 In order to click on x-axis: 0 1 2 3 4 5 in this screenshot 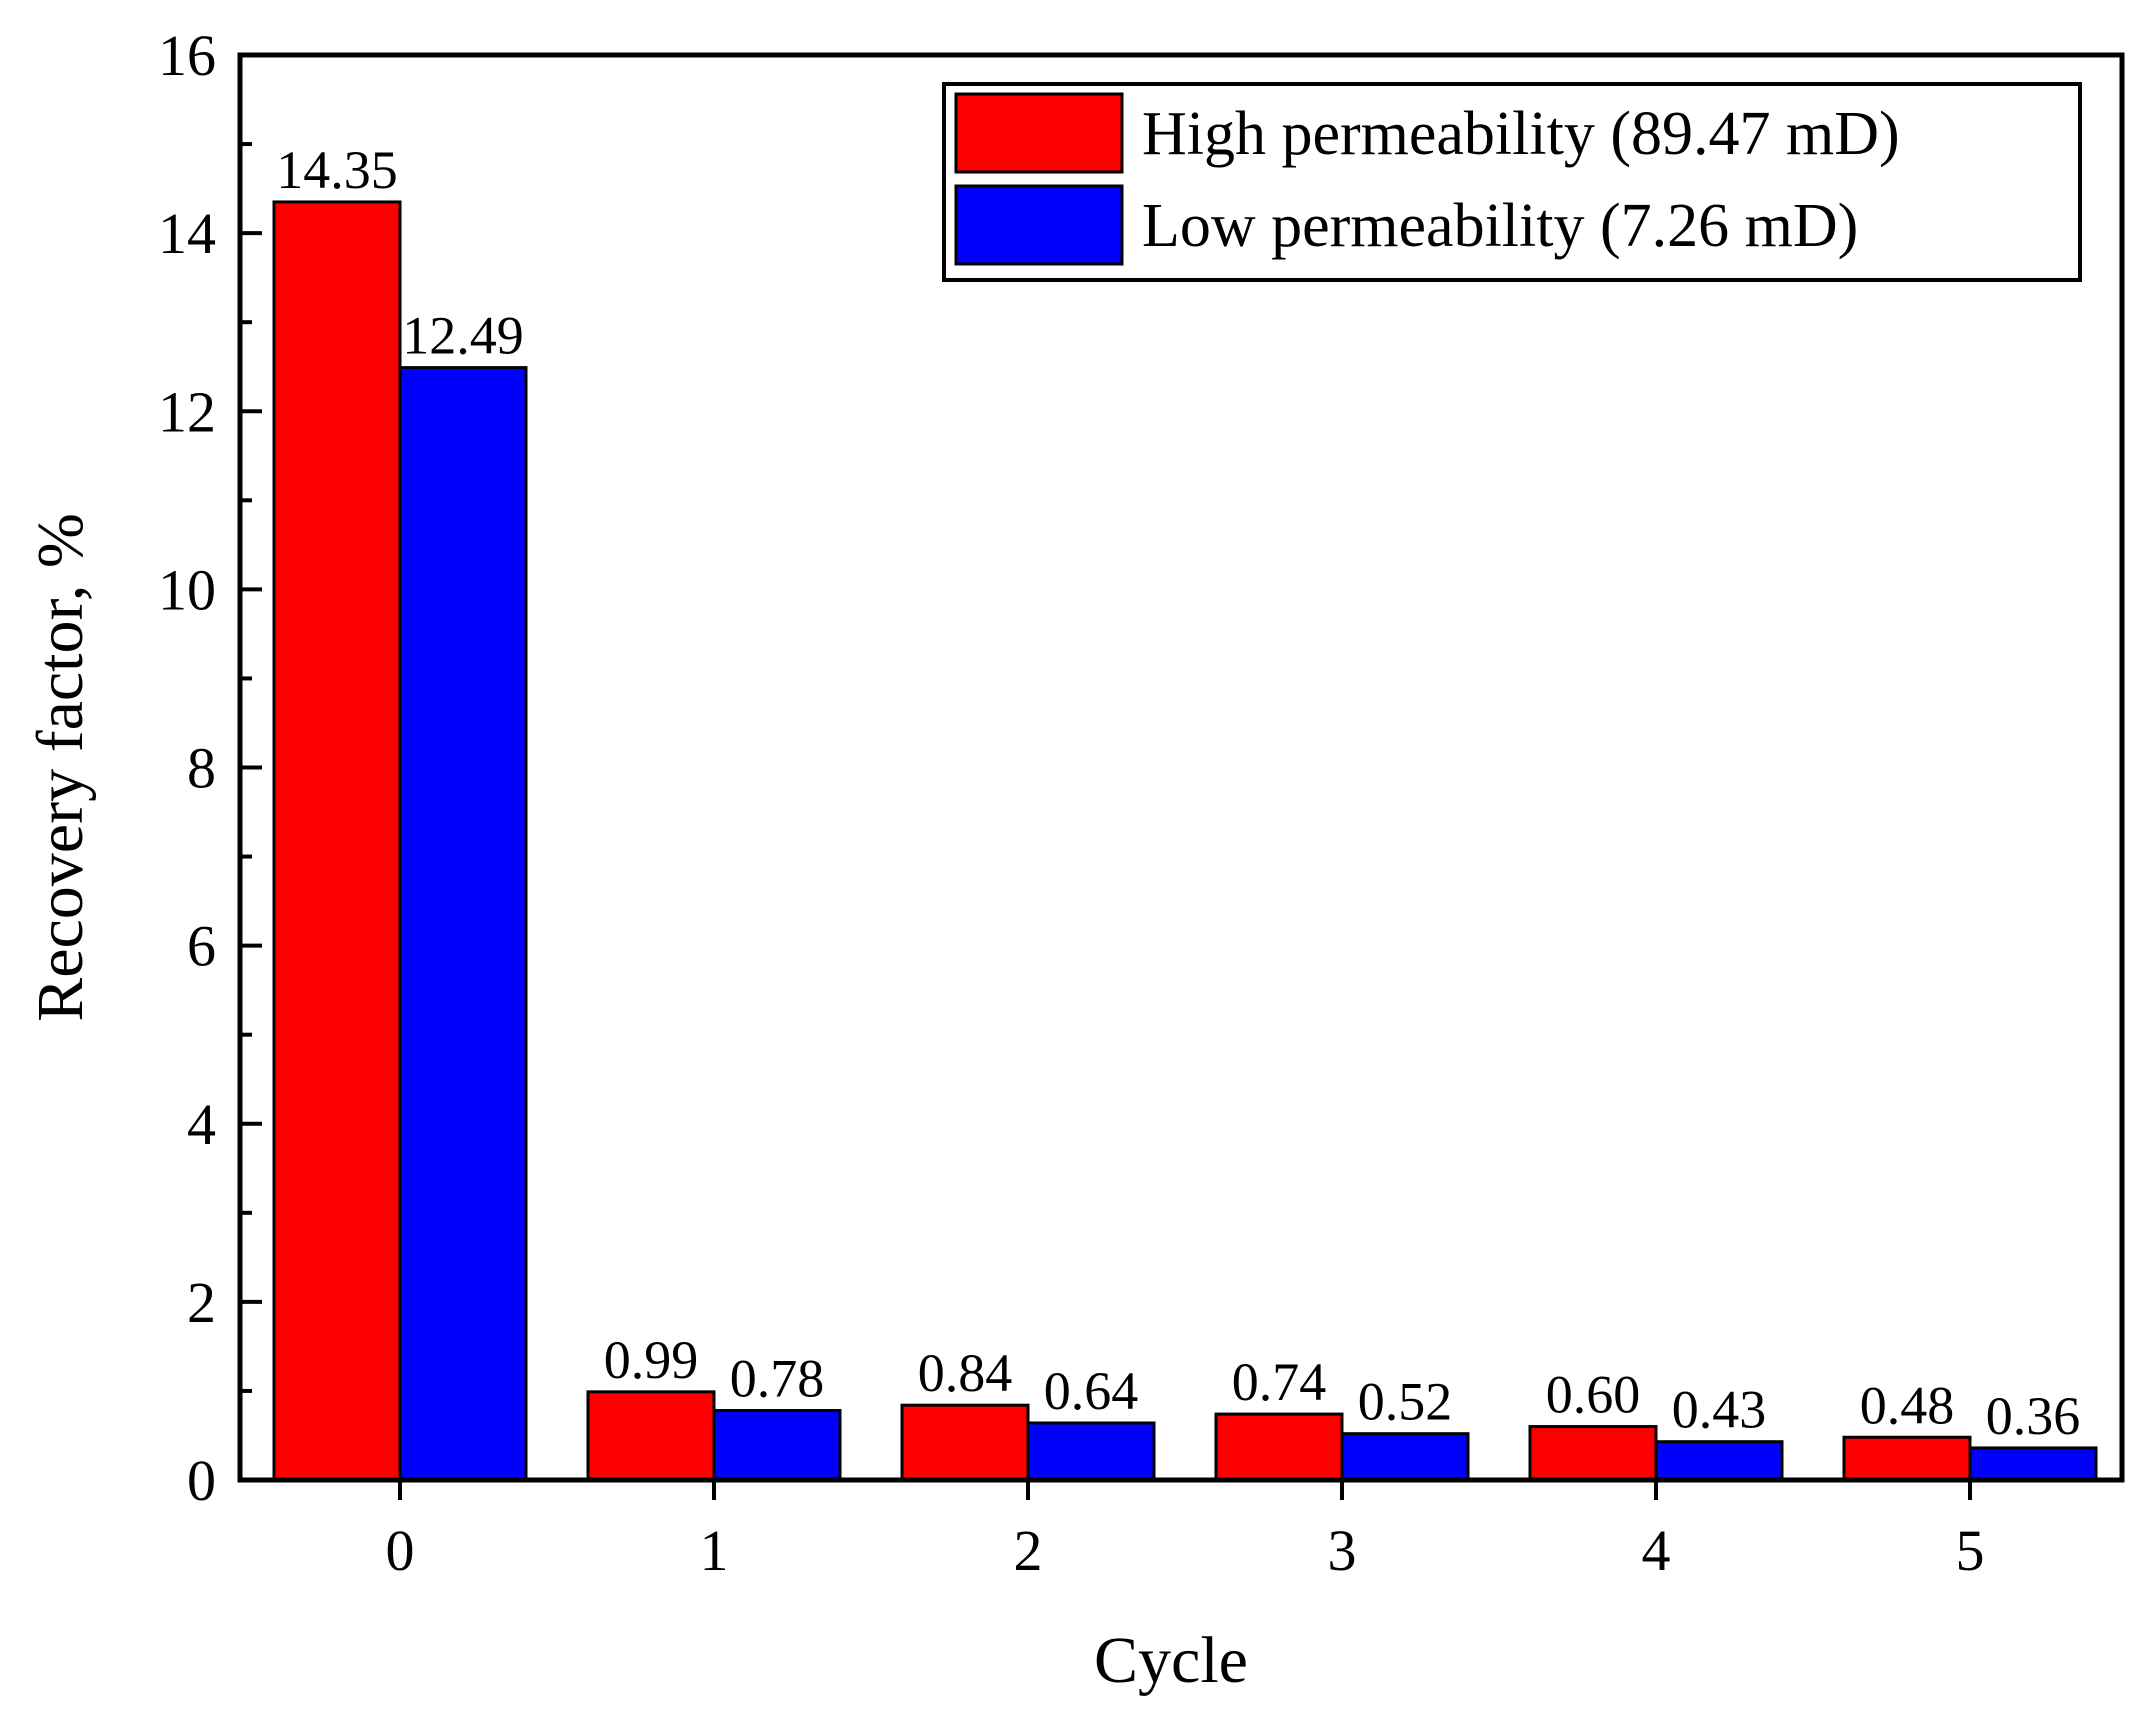, I will do `click(1185, 1531)`.